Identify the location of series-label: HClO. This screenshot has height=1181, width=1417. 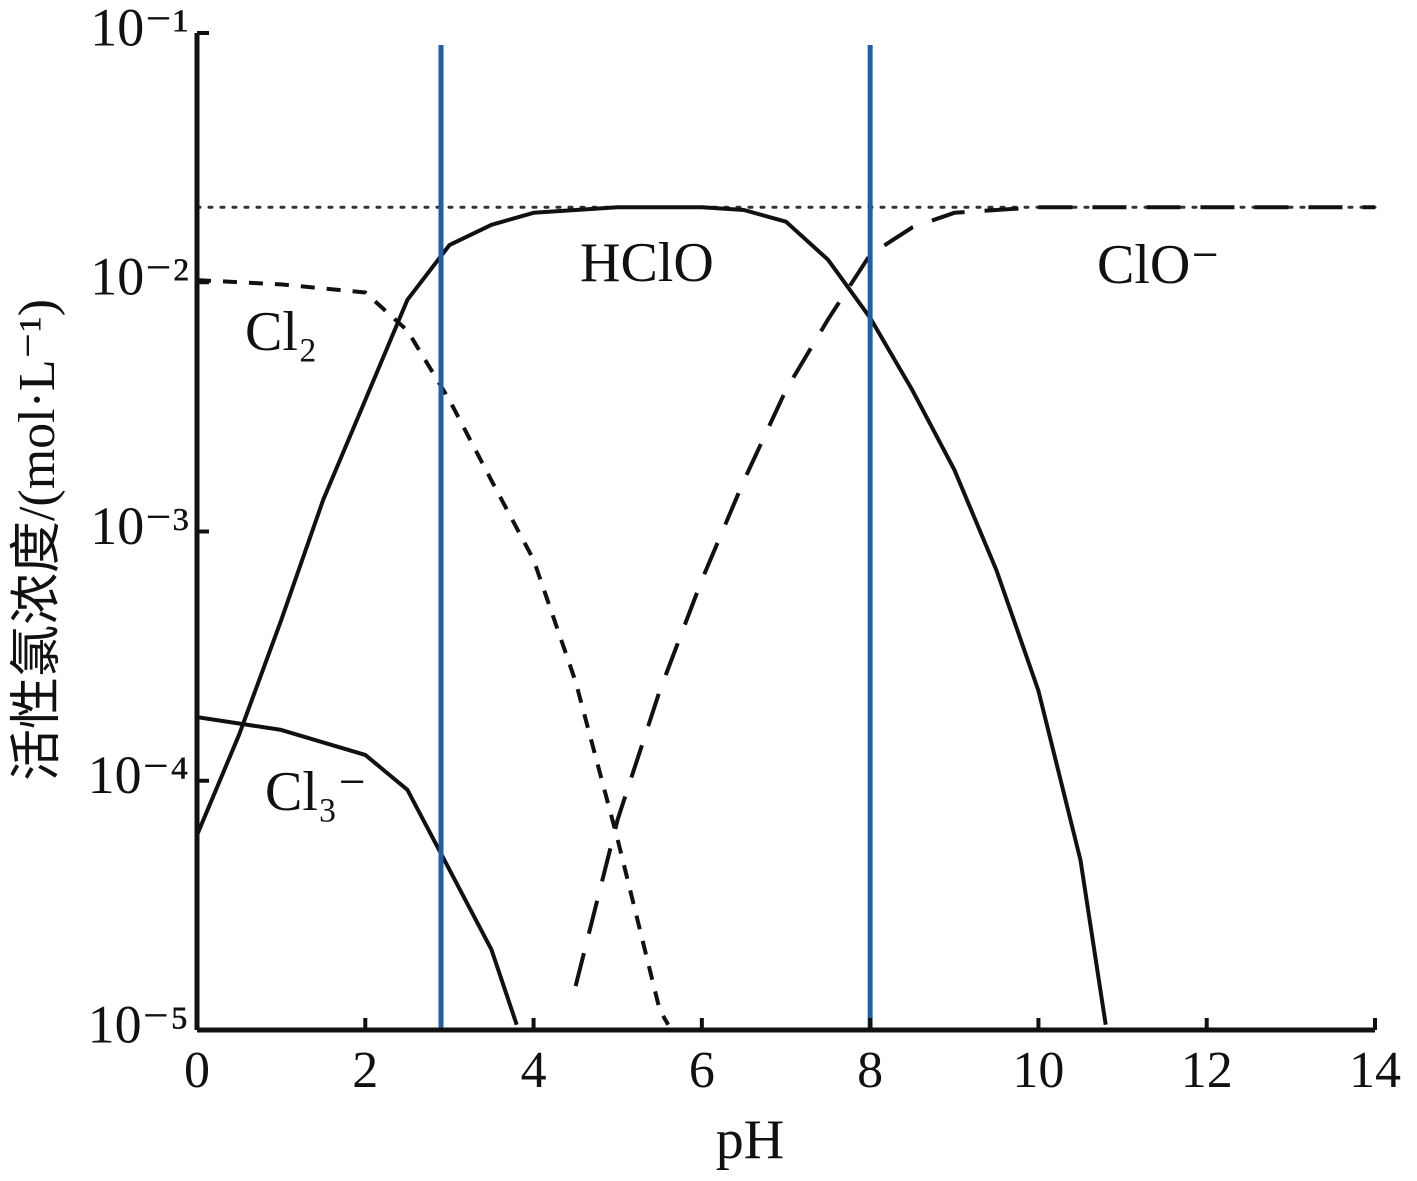
(647, 263).